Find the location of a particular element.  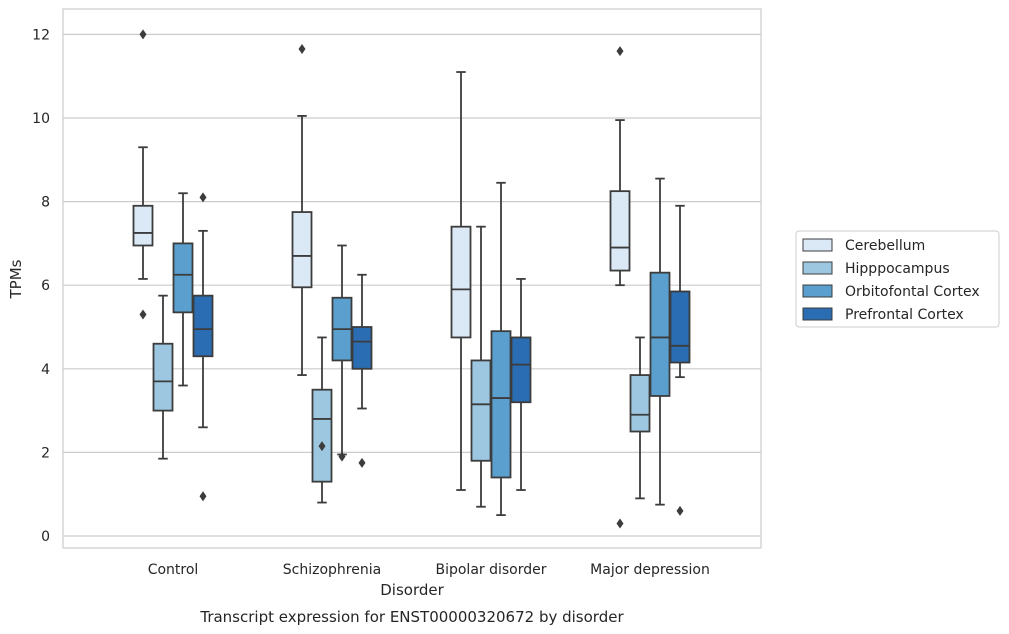

x-axis-label: Disorder is located at coordinates (412, 590).